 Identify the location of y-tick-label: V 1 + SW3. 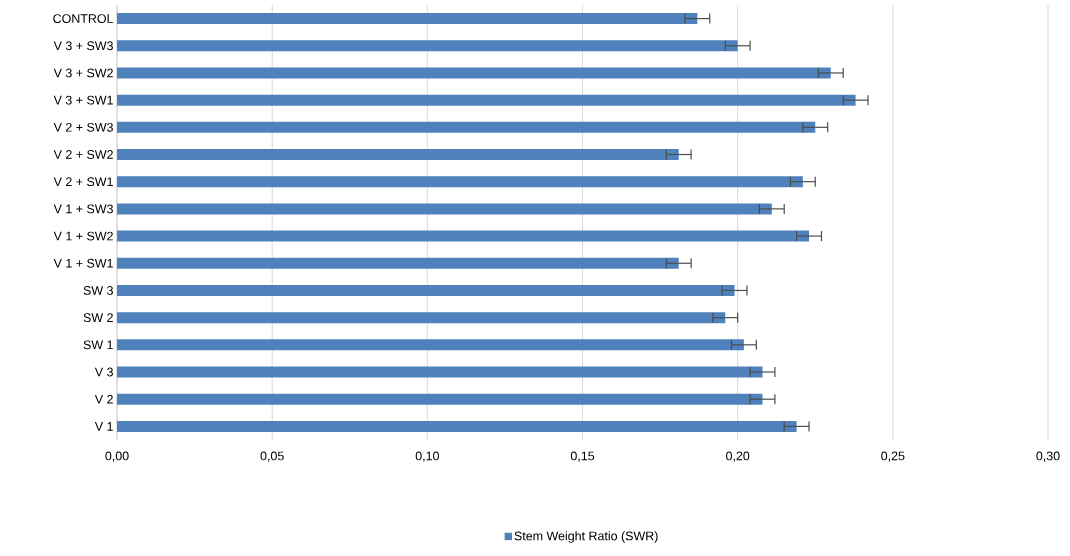
(83, 209).